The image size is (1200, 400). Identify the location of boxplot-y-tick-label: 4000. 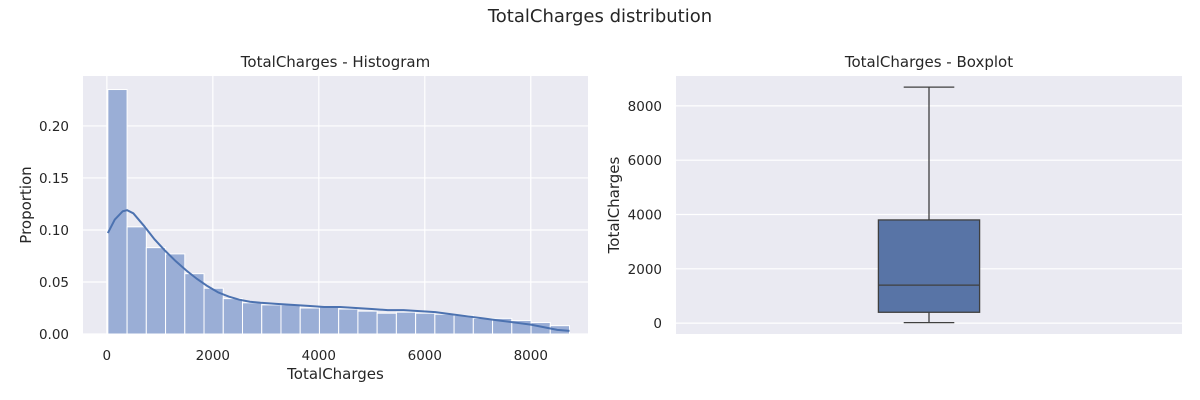
(645, 216).